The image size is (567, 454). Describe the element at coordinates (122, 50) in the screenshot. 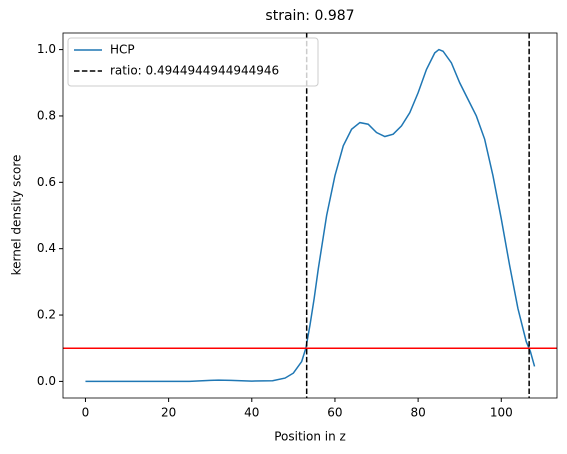

I see `legend-label: HCP` at that location.